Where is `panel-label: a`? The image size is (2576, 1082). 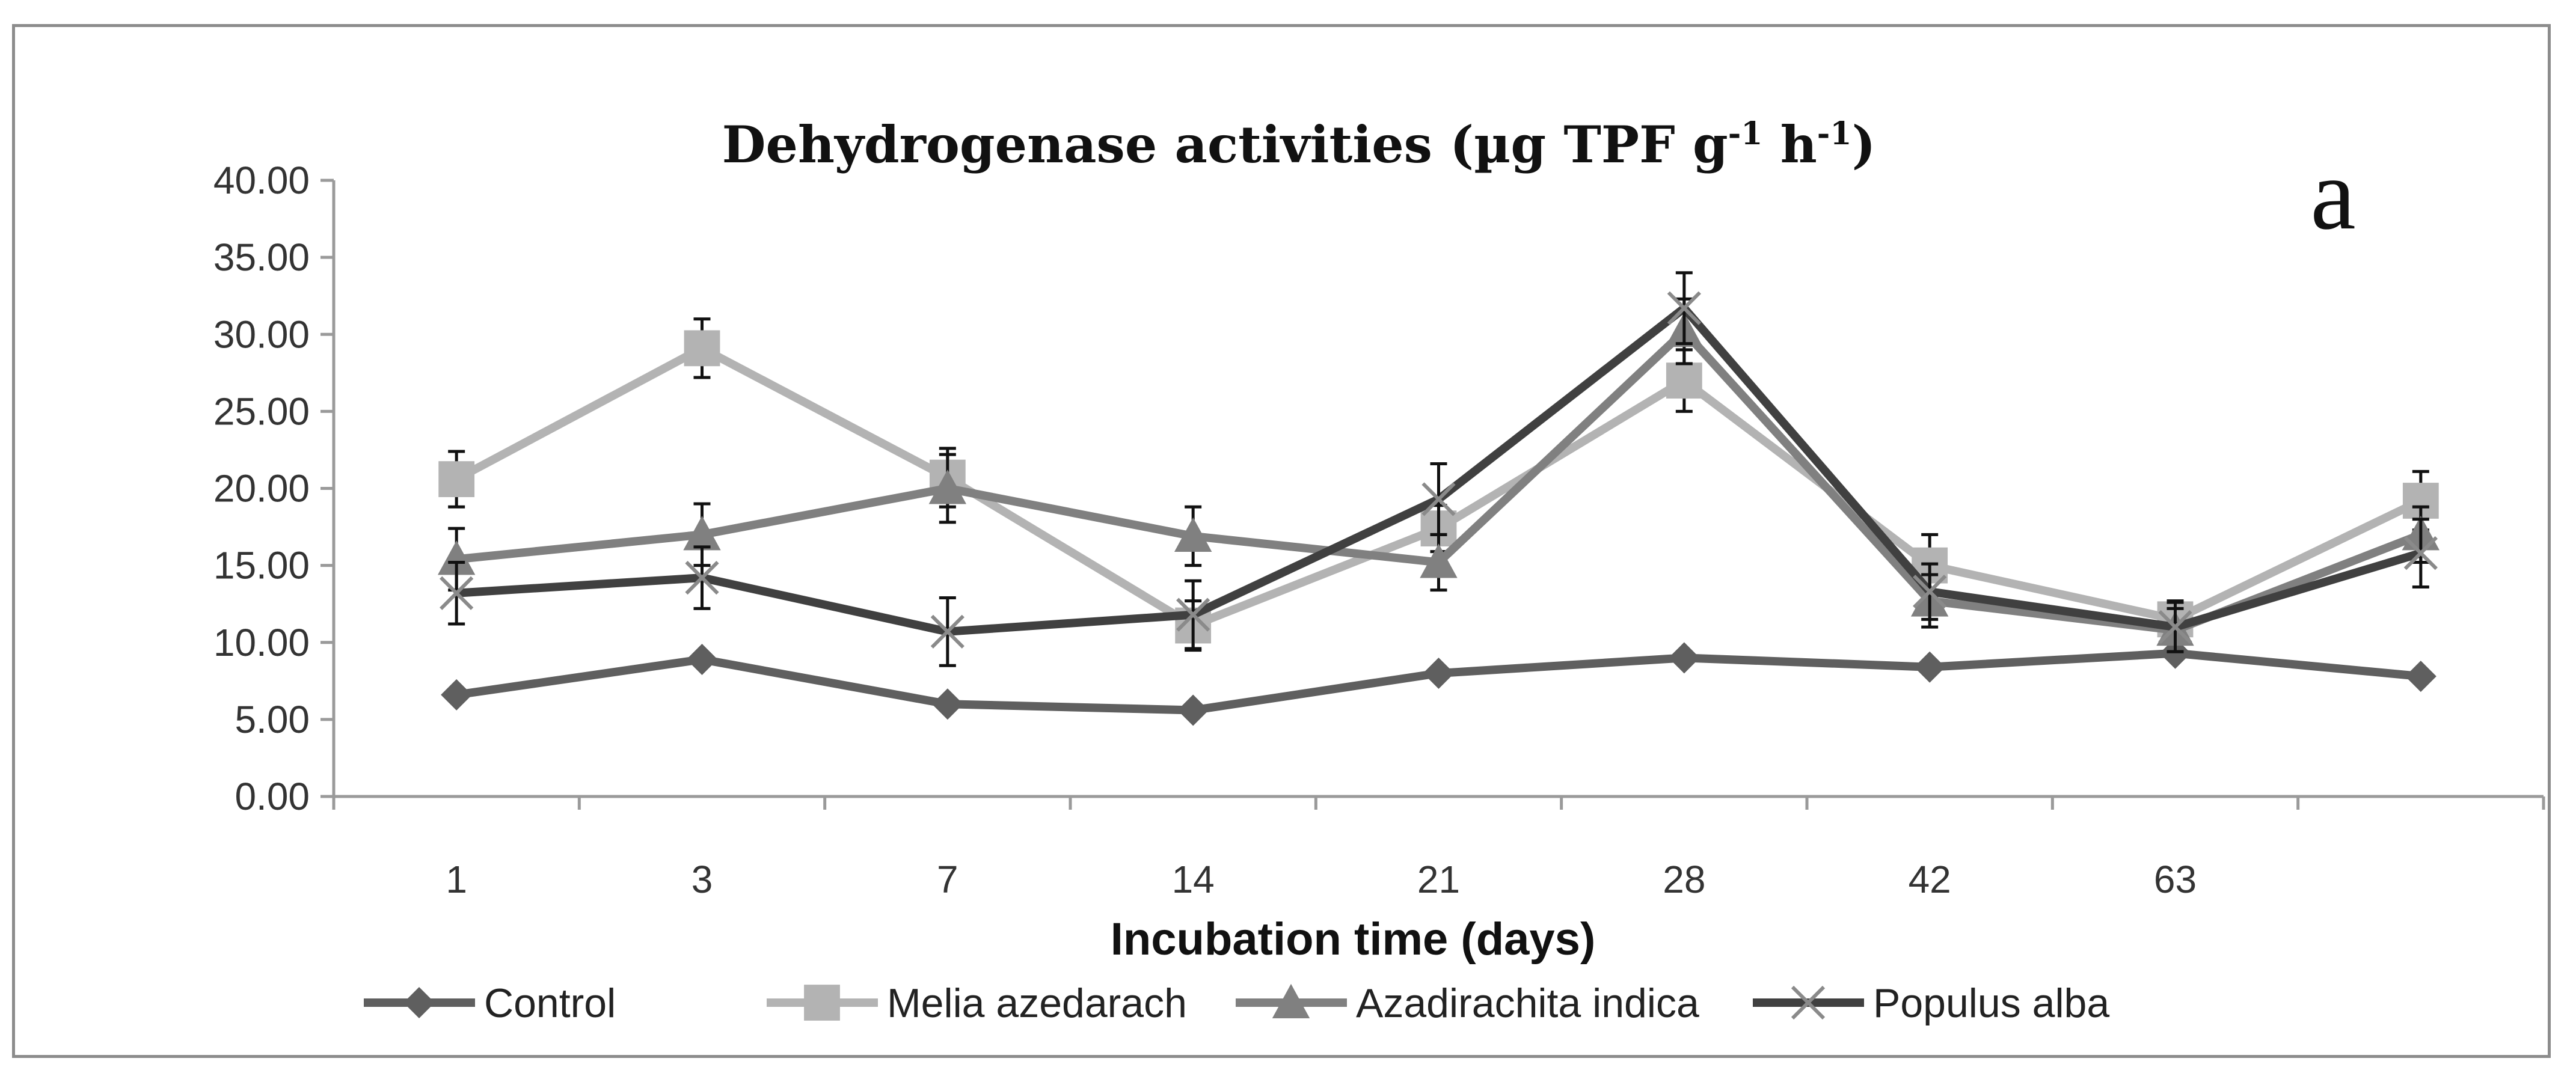
panel-label: a is located at coordinates (2332, 195).